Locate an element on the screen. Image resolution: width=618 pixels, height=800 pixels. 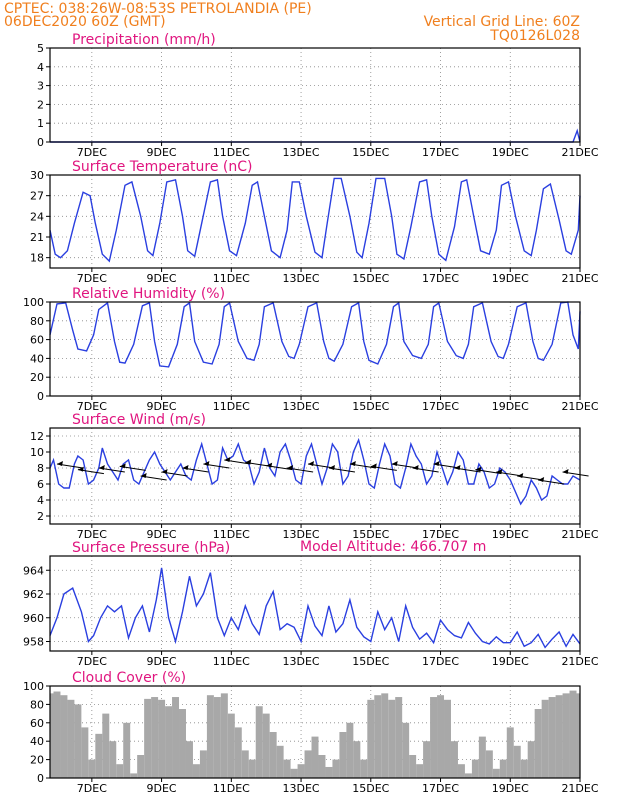
y-tick-label: 20 is located at coordinates (37, 377).